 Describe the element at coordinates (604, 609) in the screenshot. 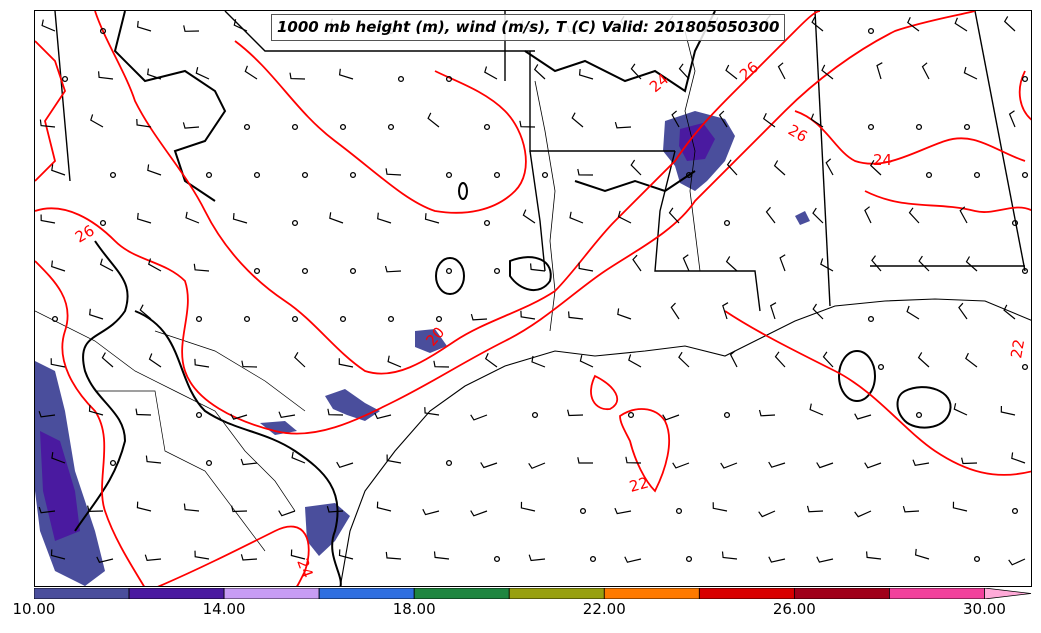

I see `colorbar-tick-label: 22.00` at that location.